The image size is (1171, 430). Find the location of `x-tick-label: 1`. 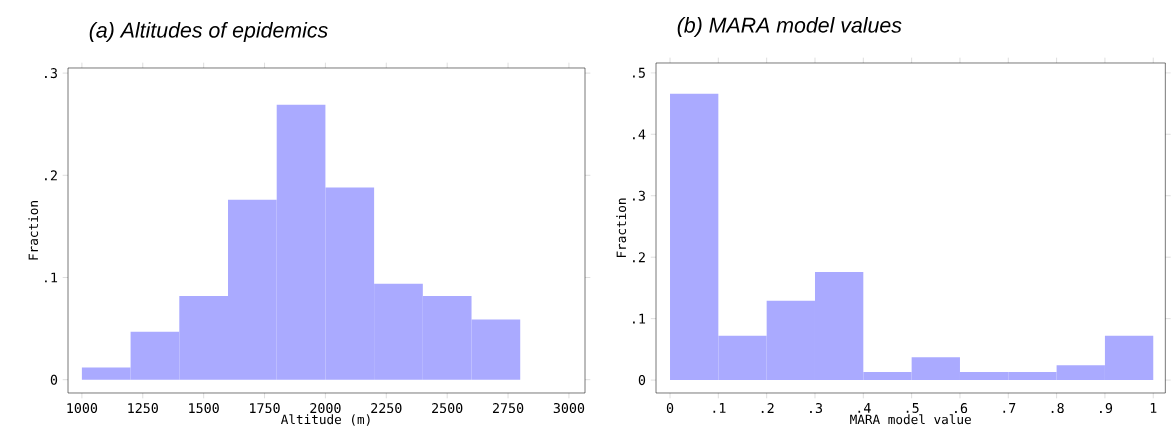

x-tick-label: 1 is located at coordinates (1153, 408).